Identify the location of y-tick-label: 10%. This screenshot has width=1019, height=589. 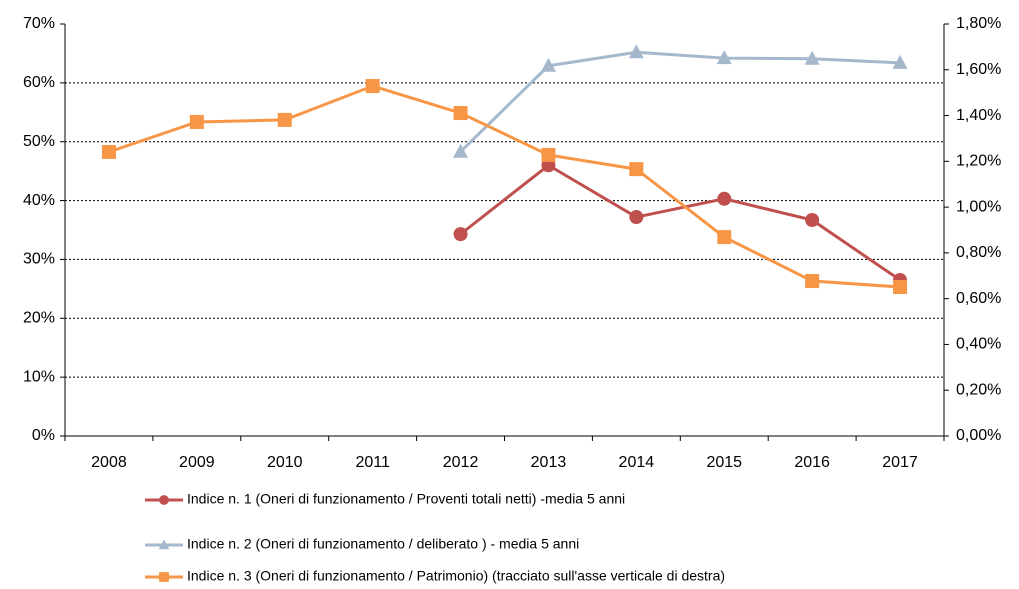
(39, 376).